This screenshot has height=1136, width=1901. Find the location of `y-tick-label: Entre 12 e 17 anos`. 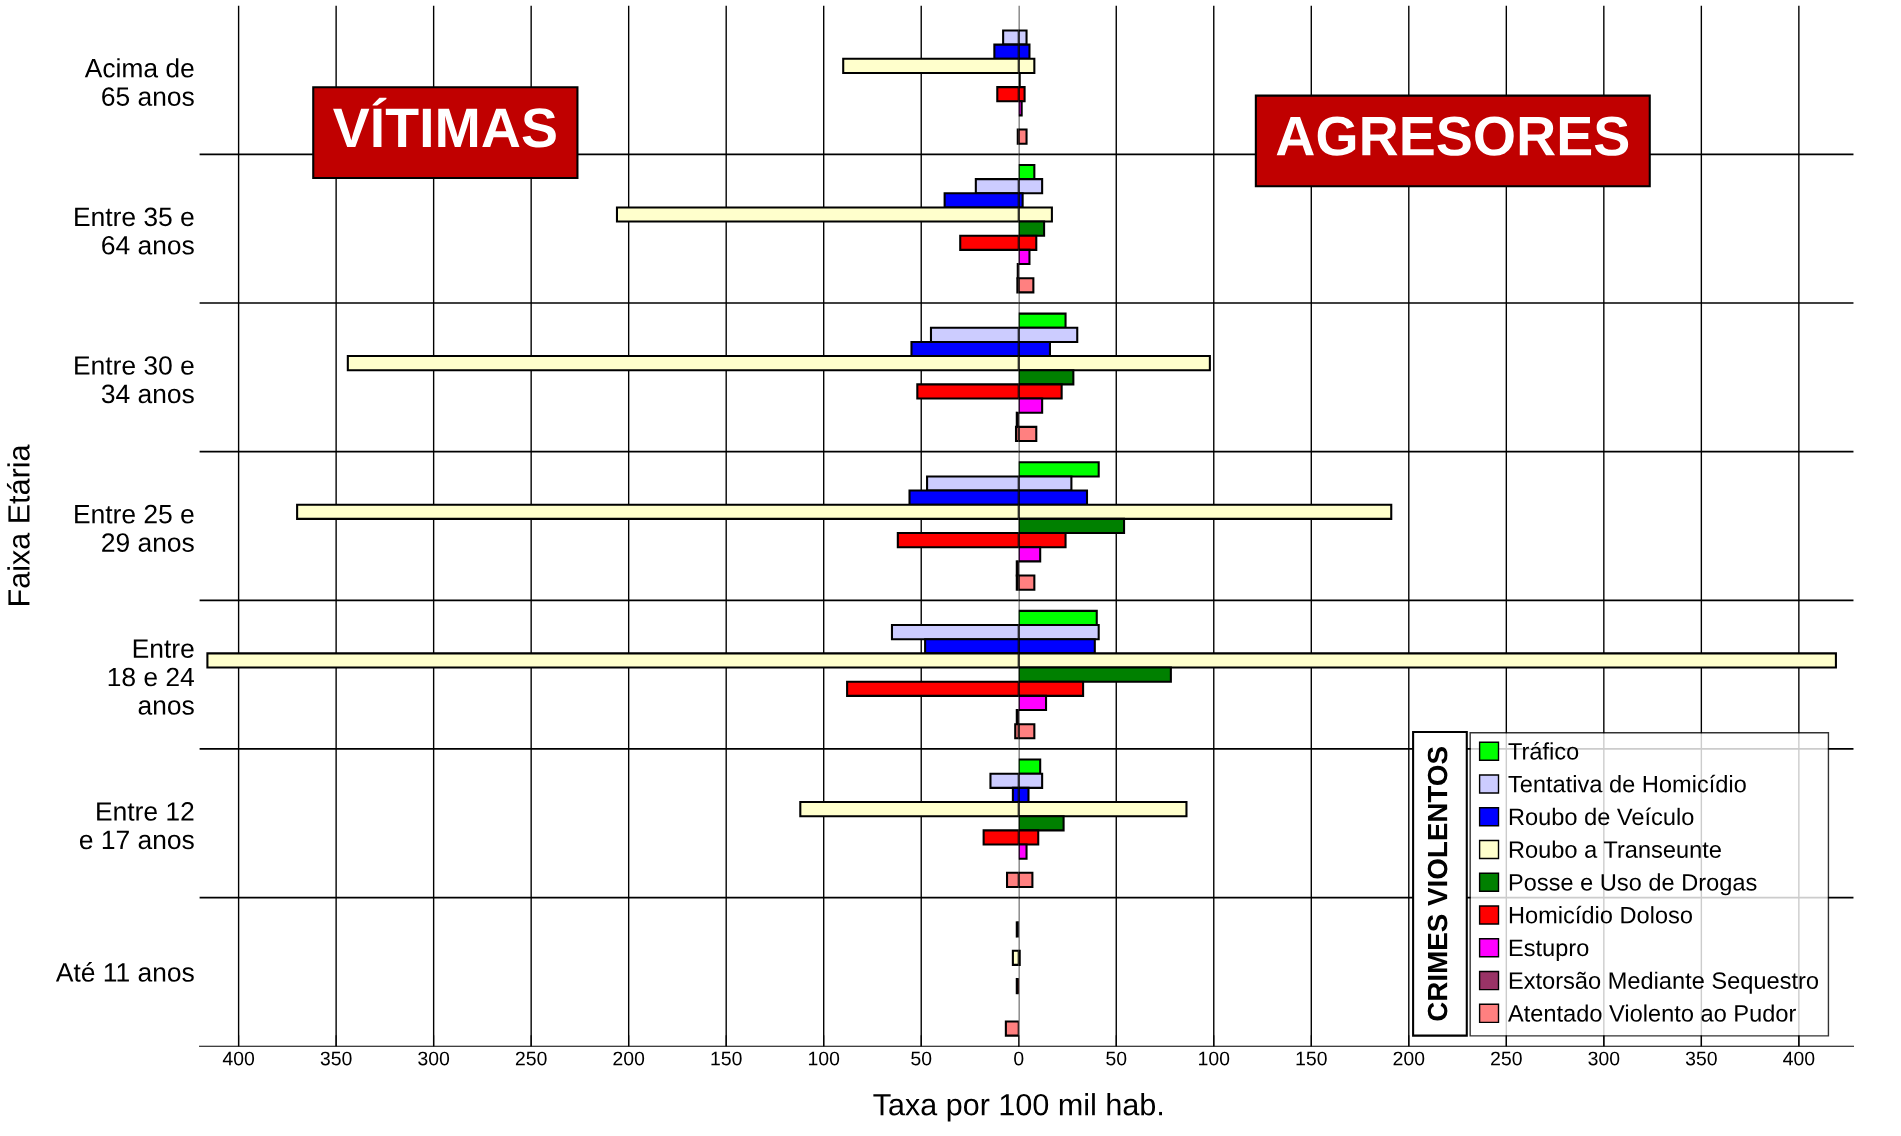

y-tick-label: Entre 12 e 17 anos is located at coordinates (136, 826).